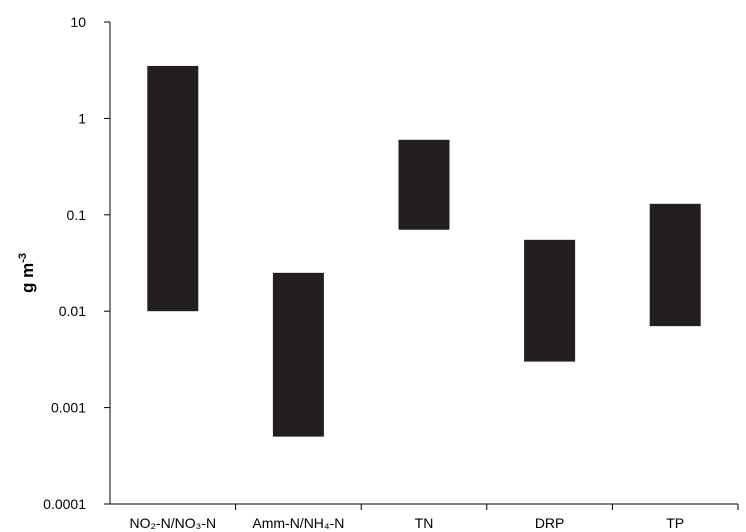 The width and height of the screenshot is (746, 532). What do you see at coordinates (68, 408) in the screenshot?
I see `y-tick-label: 0.001` at bounding box center [68, 408].